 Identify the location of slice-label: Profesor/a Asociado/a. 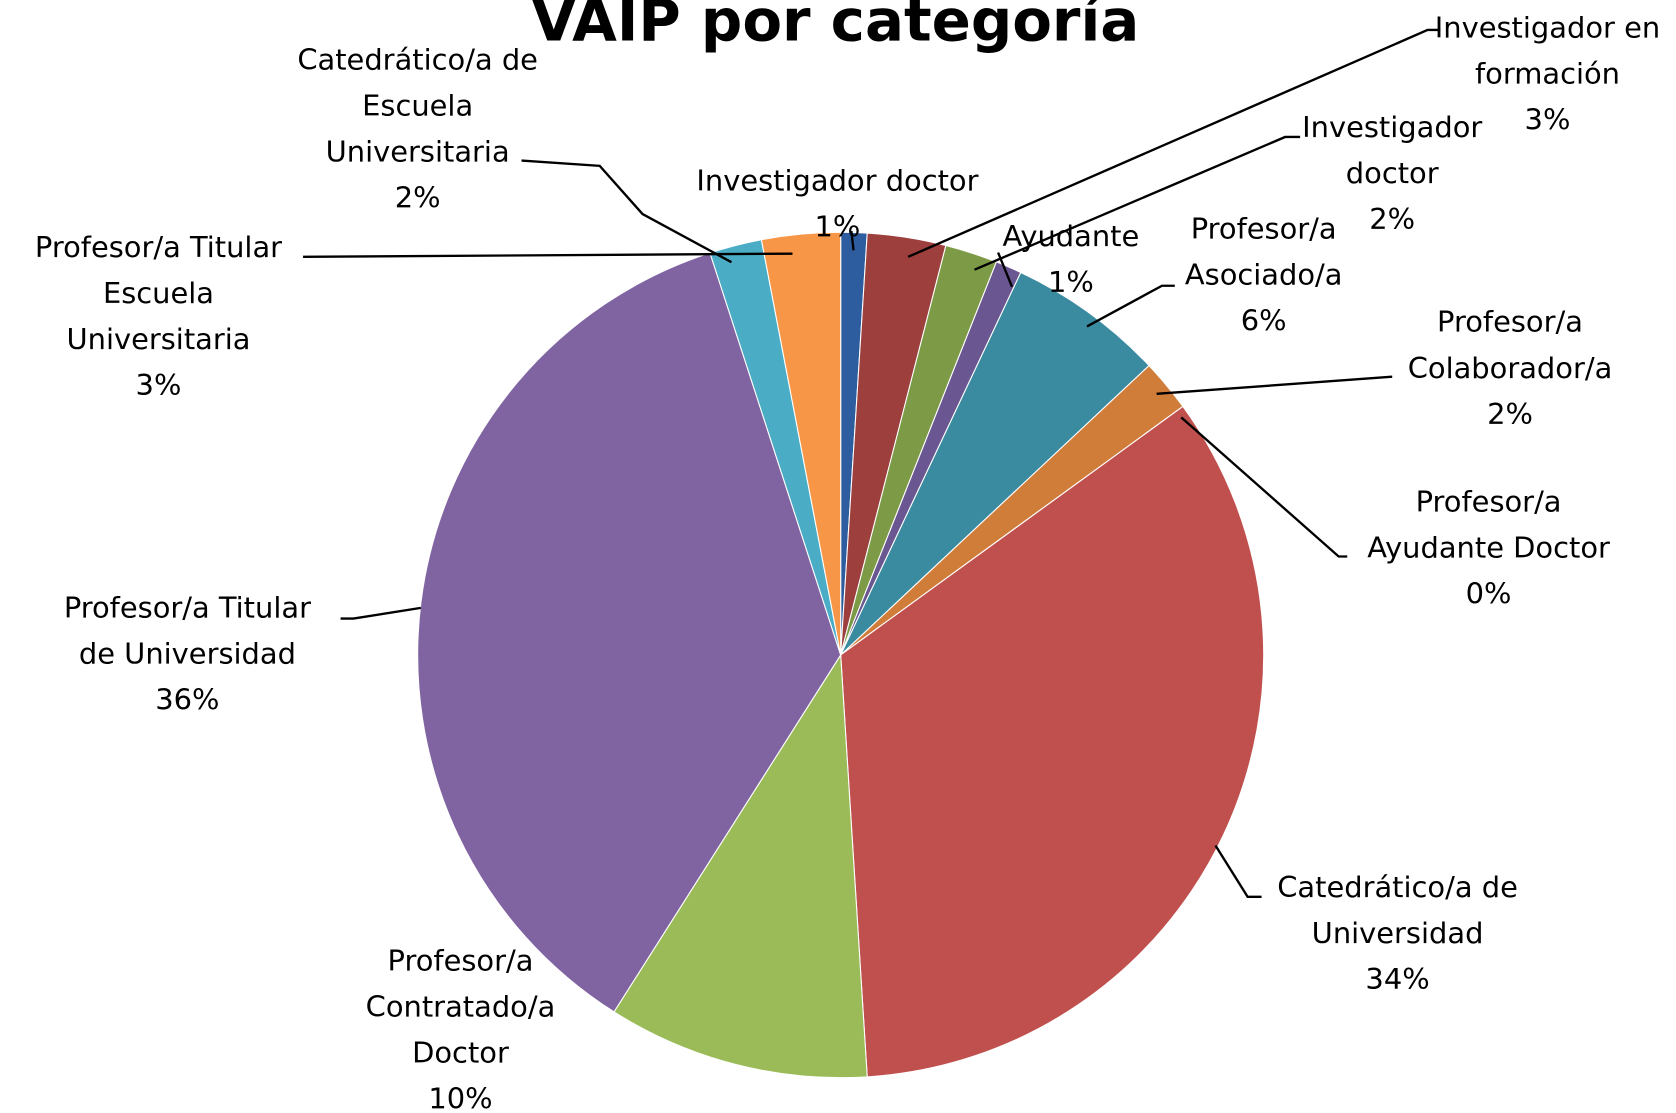
(1264, 252).